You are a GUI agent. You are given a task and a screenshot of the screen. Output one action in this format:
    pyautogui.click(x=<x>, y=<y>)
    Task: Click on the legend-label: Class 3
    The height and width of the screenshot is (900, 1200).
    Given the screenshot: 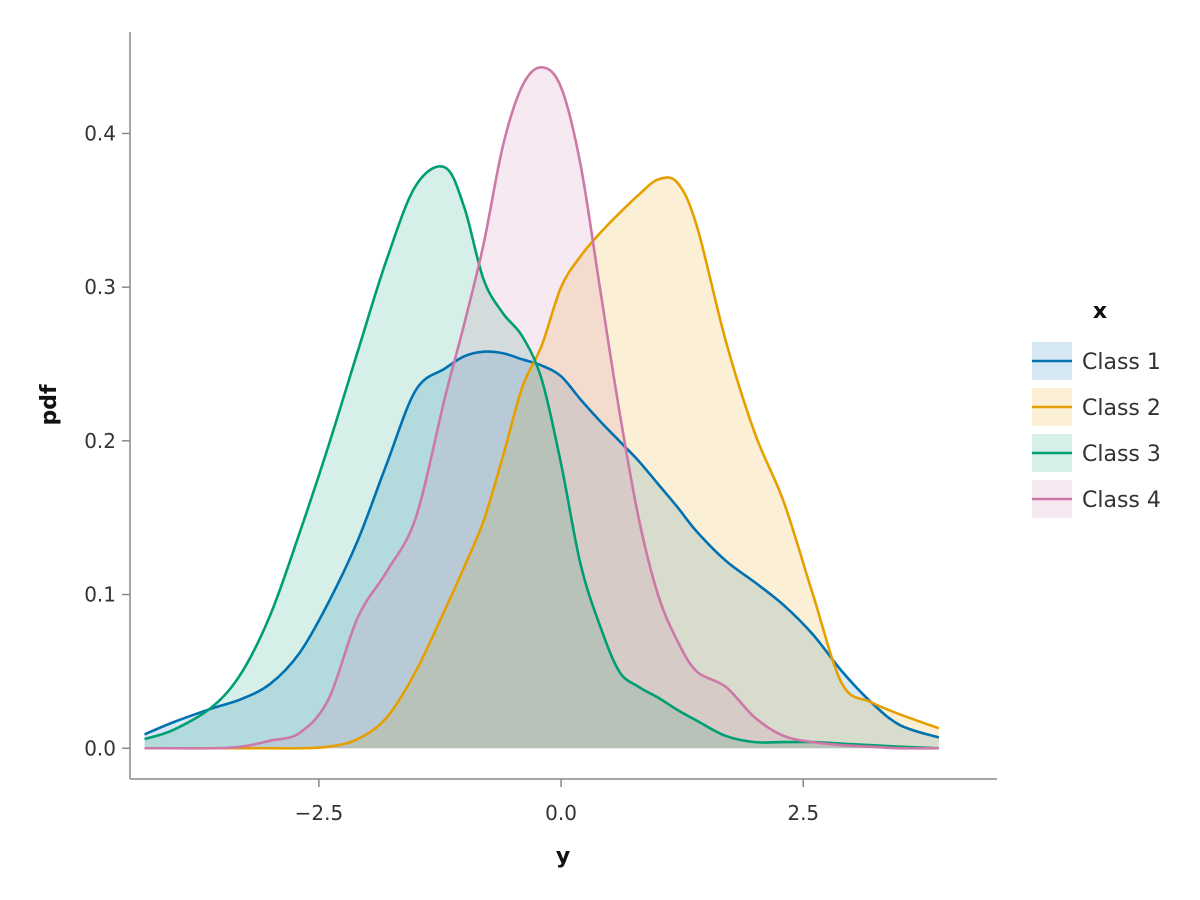 What is the action you would take?
    pyautogui.click(x=1121, y=454)
    